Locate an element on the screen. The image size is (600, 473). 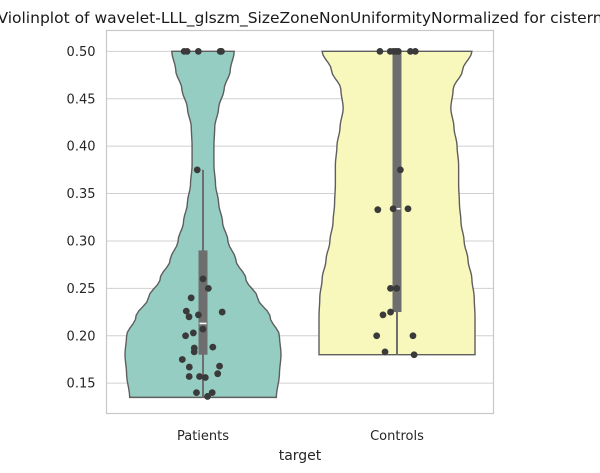
iqr-box-controls is located at coordinates (397, 182).